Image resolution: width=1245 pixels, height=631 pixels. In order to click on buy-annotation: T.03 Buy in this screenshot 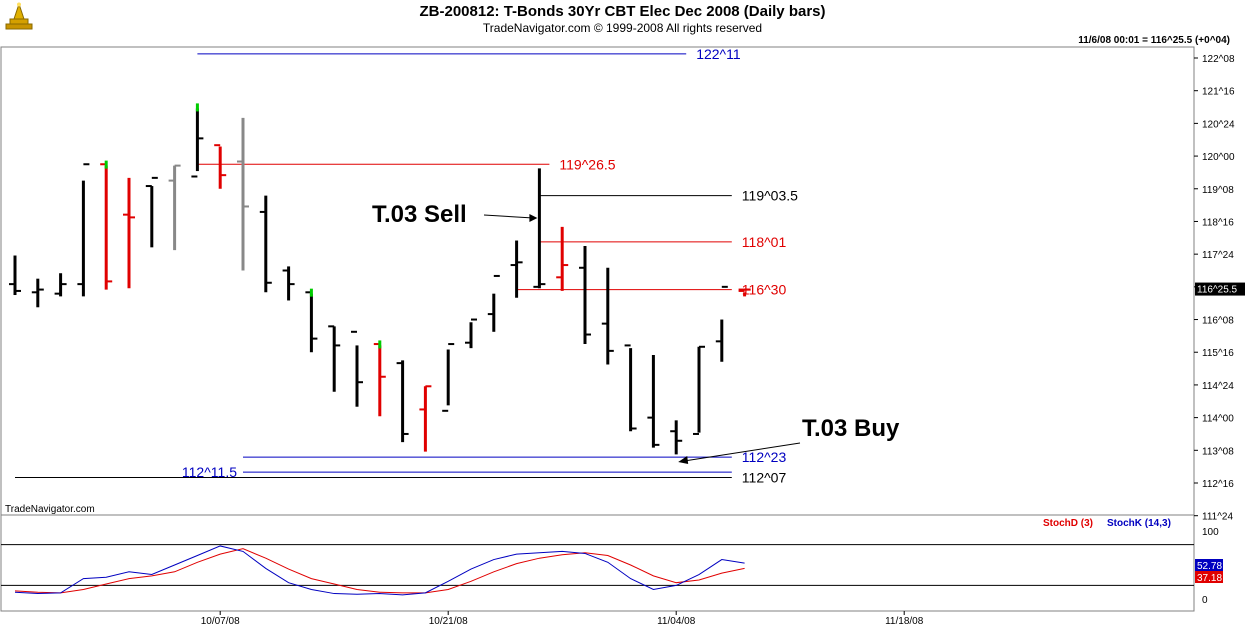, I will do `click(851, 428)`.